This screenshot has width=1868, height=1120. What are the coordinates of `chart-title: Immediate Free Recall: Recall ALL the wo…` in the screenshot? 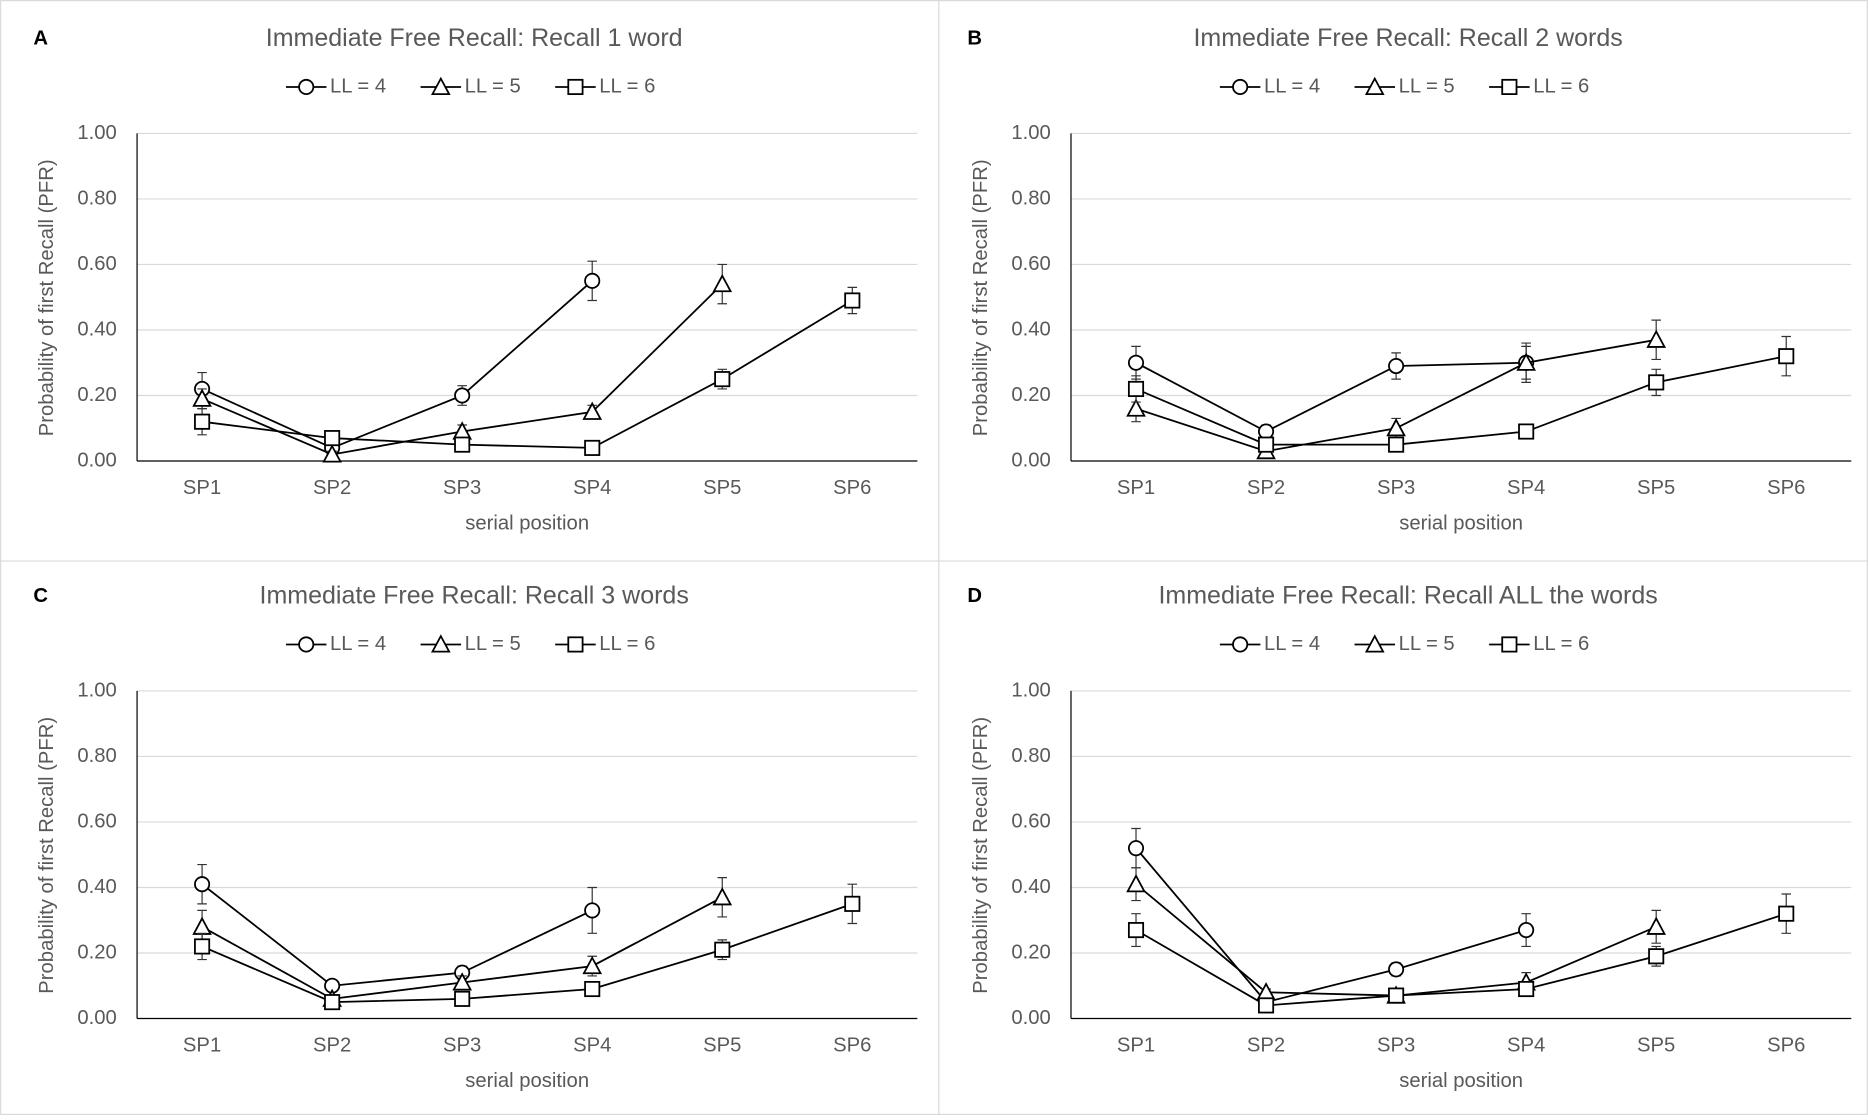 It's located at (1407, 595).